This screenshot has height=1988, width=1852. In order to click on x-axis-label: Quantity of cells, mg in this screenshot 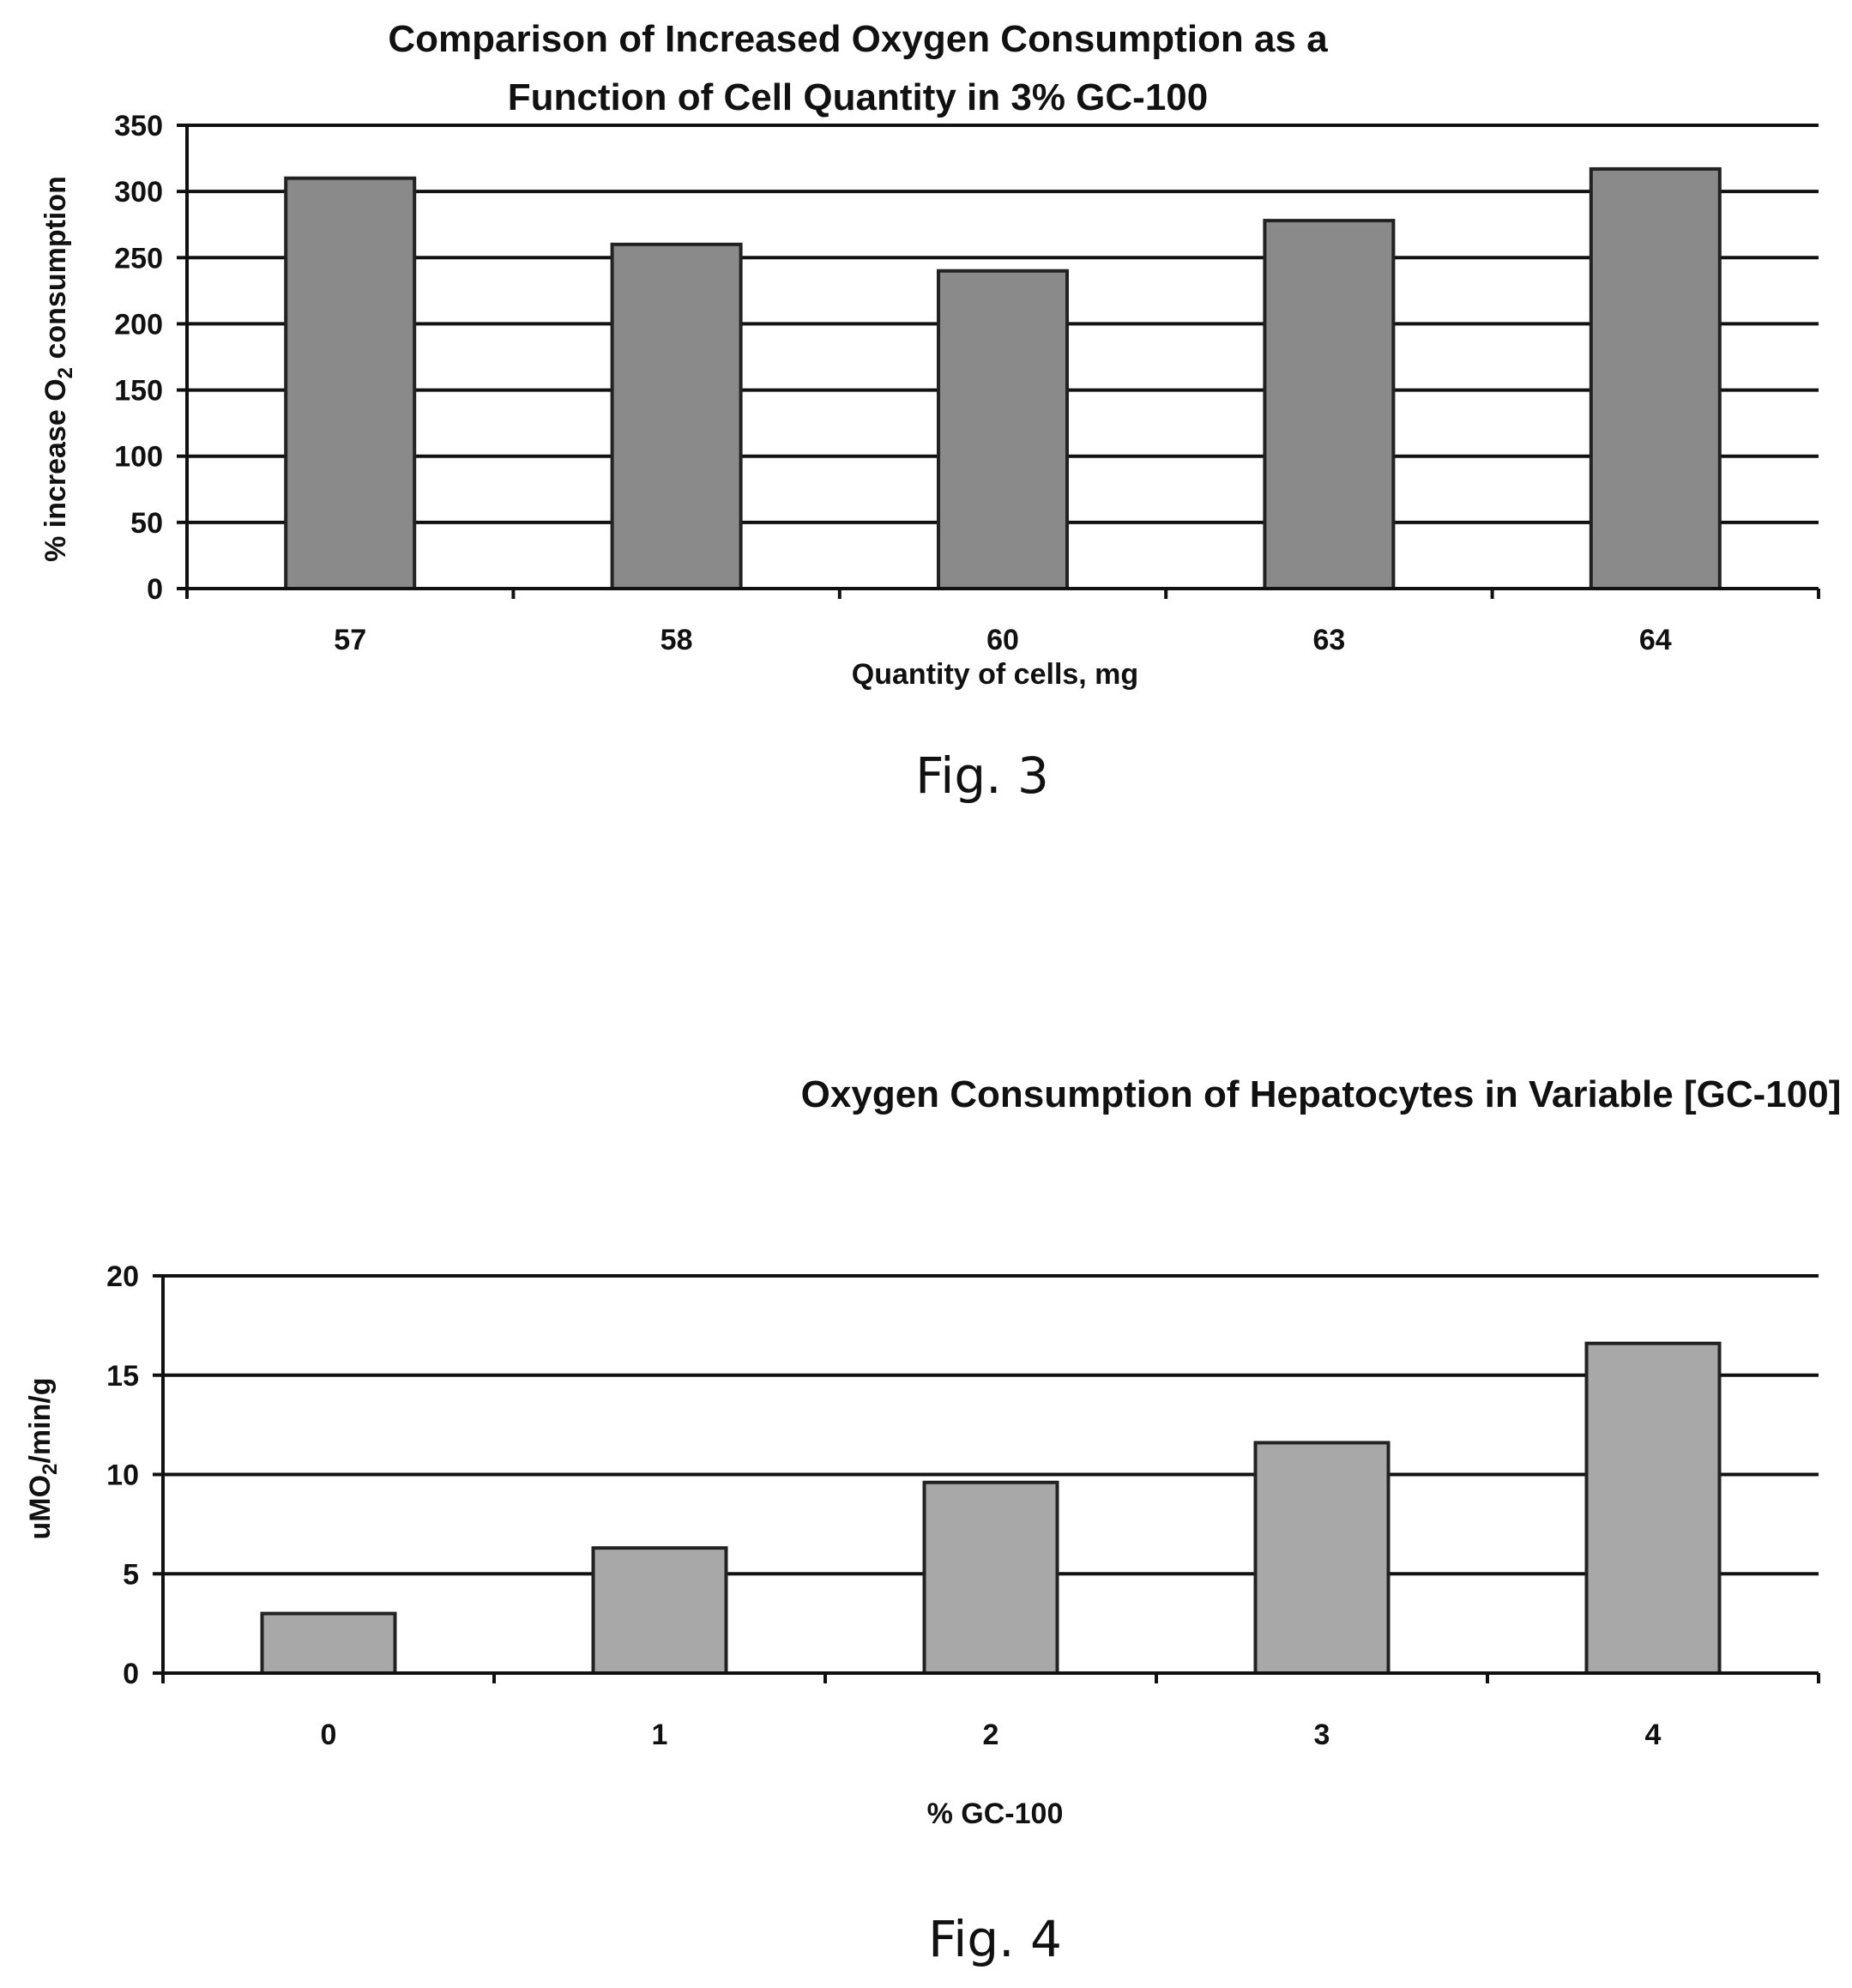, I will do `click(995, 674)`.